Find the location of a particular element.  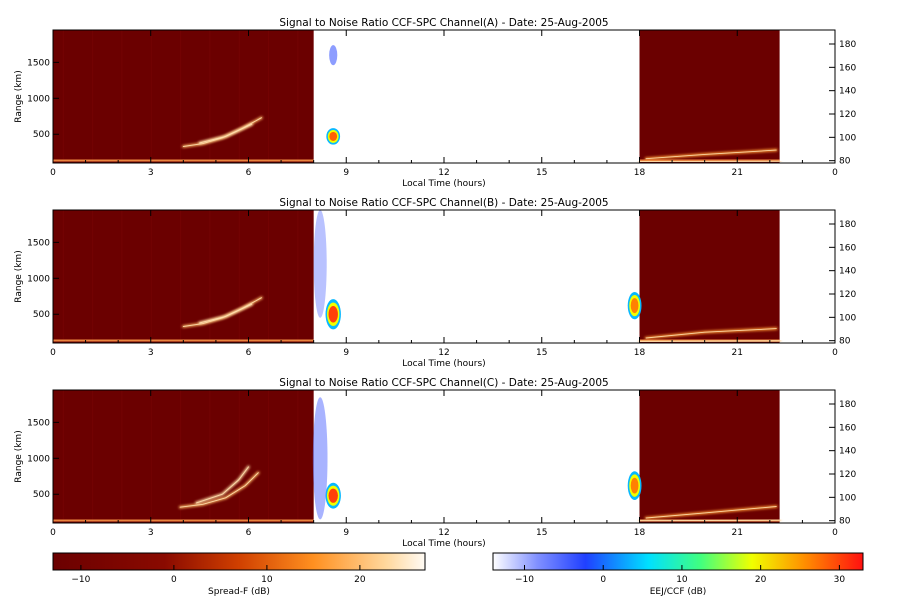

x-tick-label: 15 is located at coordinates (541, 353).